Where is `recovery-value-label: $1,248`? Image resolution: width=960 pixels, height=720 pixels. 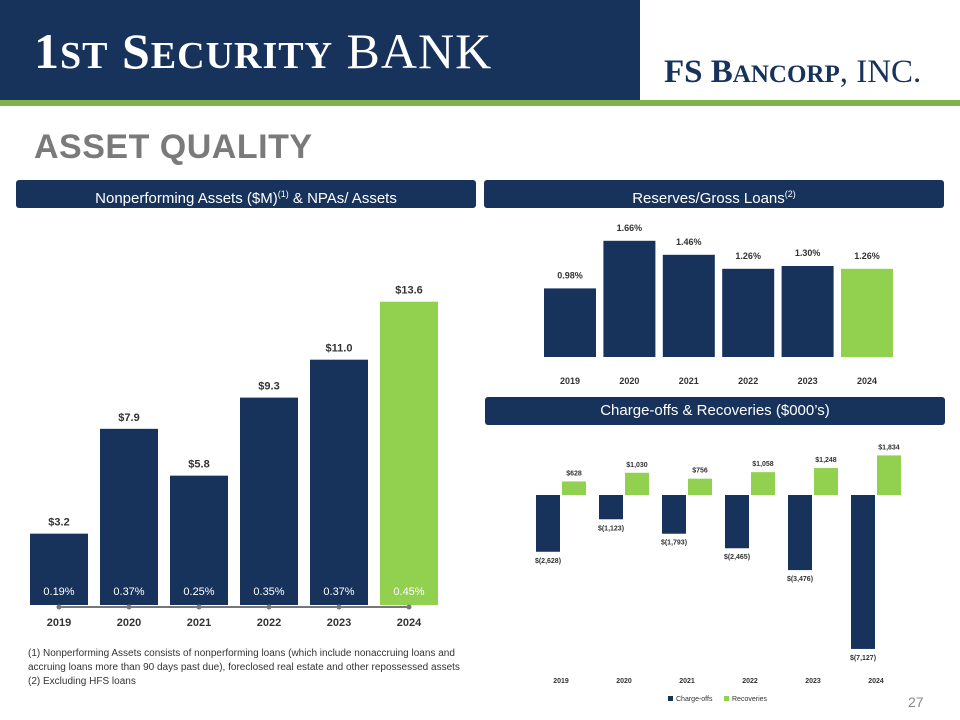
recovery-value-label: $1,248 is located at coordinates (826, 460).